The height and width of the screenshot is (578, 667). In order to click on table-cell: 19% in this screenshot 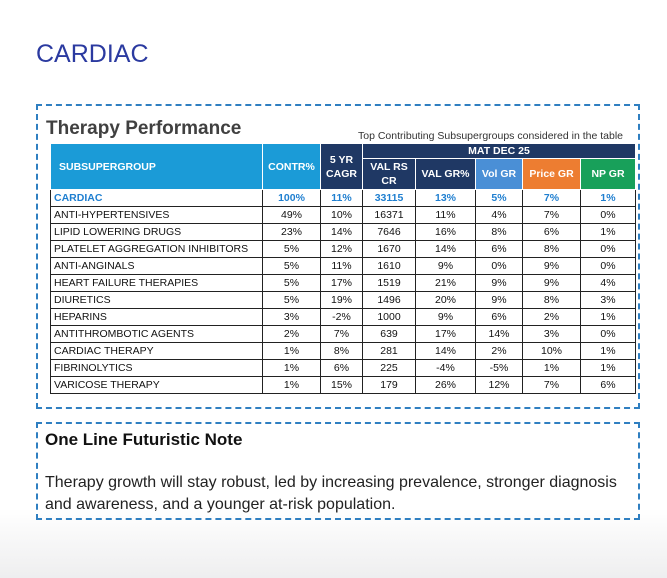, I will do `click(341, 300)`.